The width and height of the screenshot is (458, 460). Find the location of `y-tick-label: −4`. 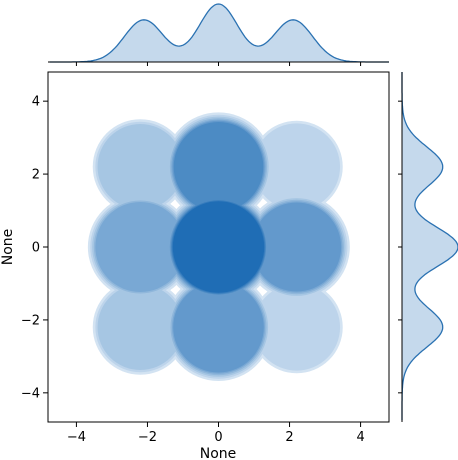

y-tick-label: −4 is located at coordinates (30, 393).